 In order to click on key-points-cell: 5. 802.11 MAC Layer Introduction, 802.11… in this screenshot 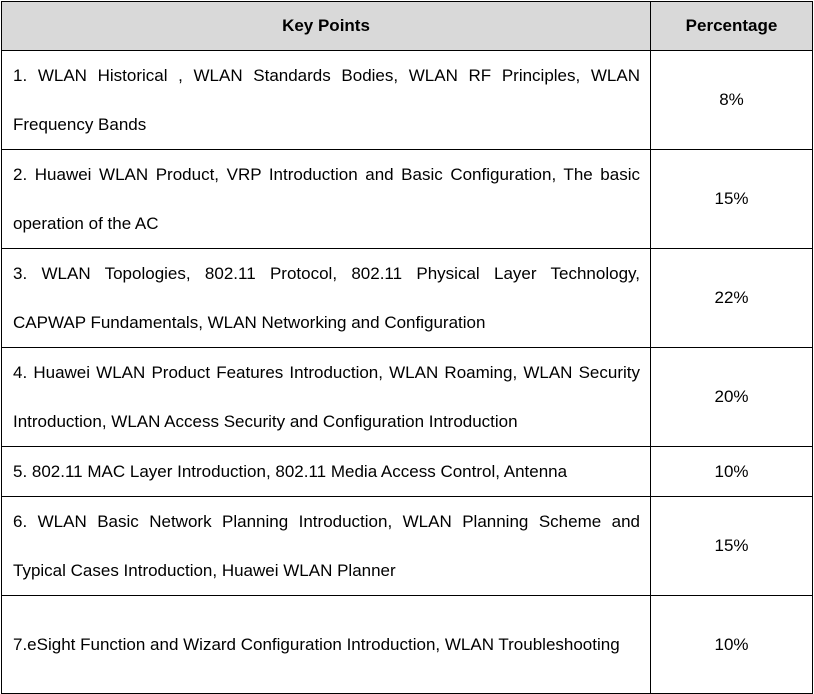, I will do `click(326, 471)`.